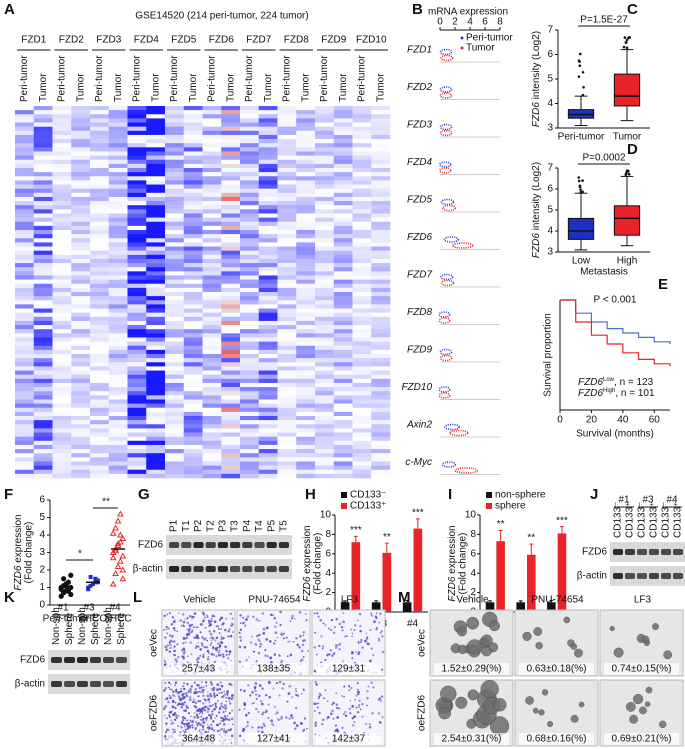  Describe the element at coordinates (418, 570) in the screenshot. I see `bar` at that location.